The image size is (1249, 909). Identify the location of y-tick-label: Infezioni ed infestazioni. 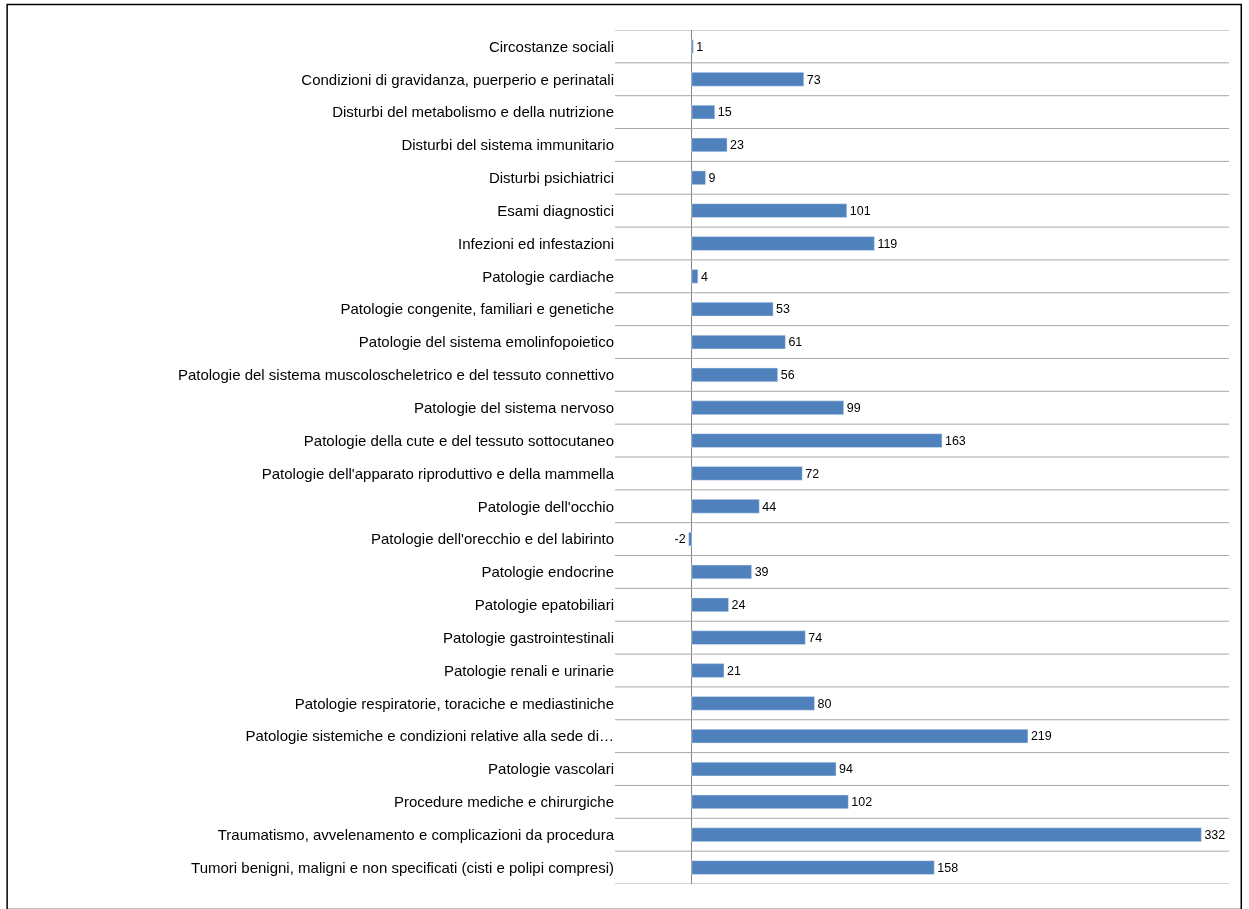
(536, 243).